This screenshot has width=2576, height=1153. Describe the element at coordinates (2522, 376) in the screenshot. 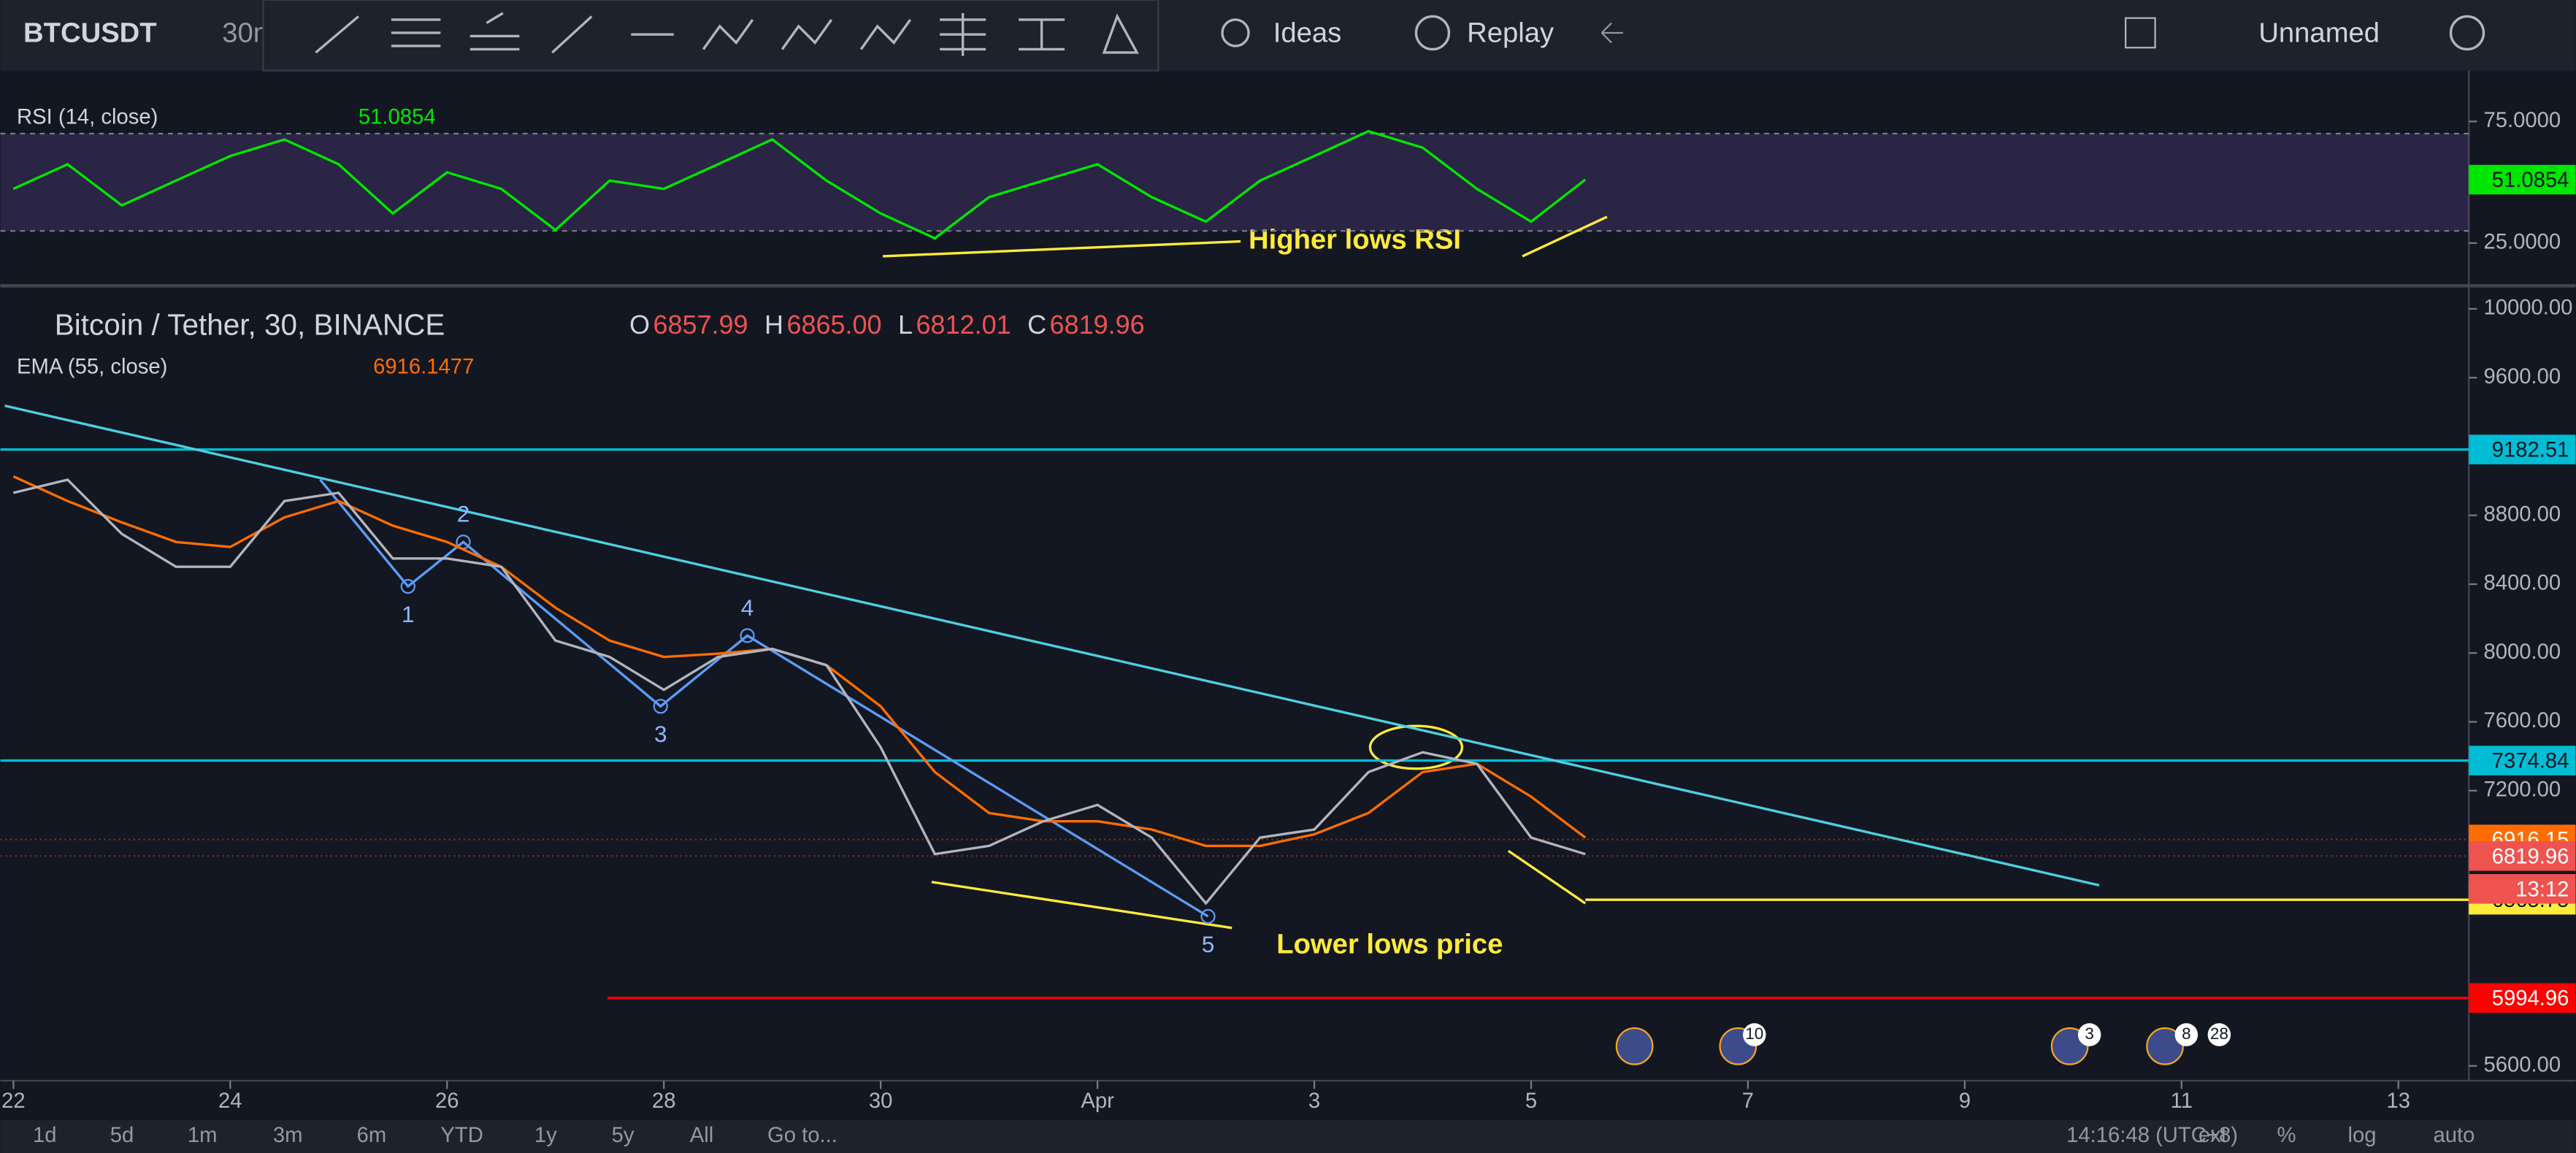

I see `y-tick-label: 9600.00` at that location.